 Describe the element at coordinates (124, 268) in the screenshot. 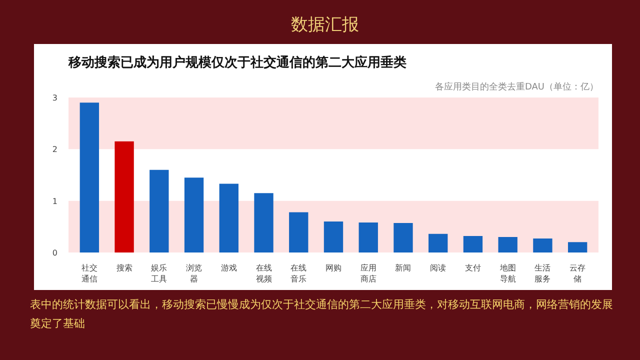

I see `x-tick-label: 搜索` at that location.